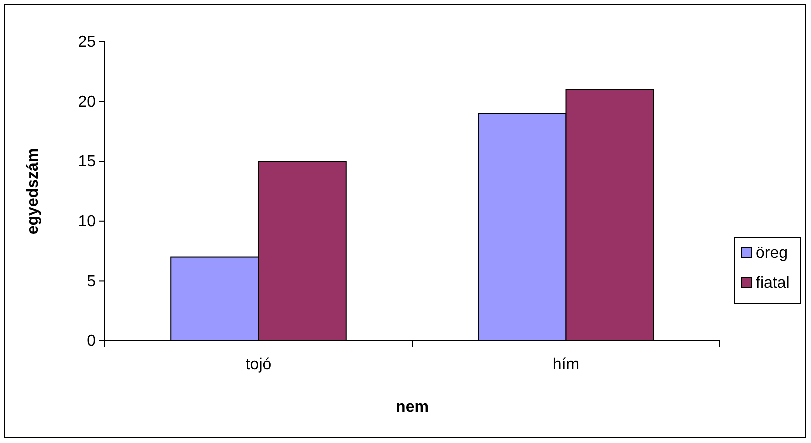 The width and height of the screenshot is (811, 443). Describe the element at coordinates (566, 365) in the screenshot. I see `x-tick-label: hím` at that location.